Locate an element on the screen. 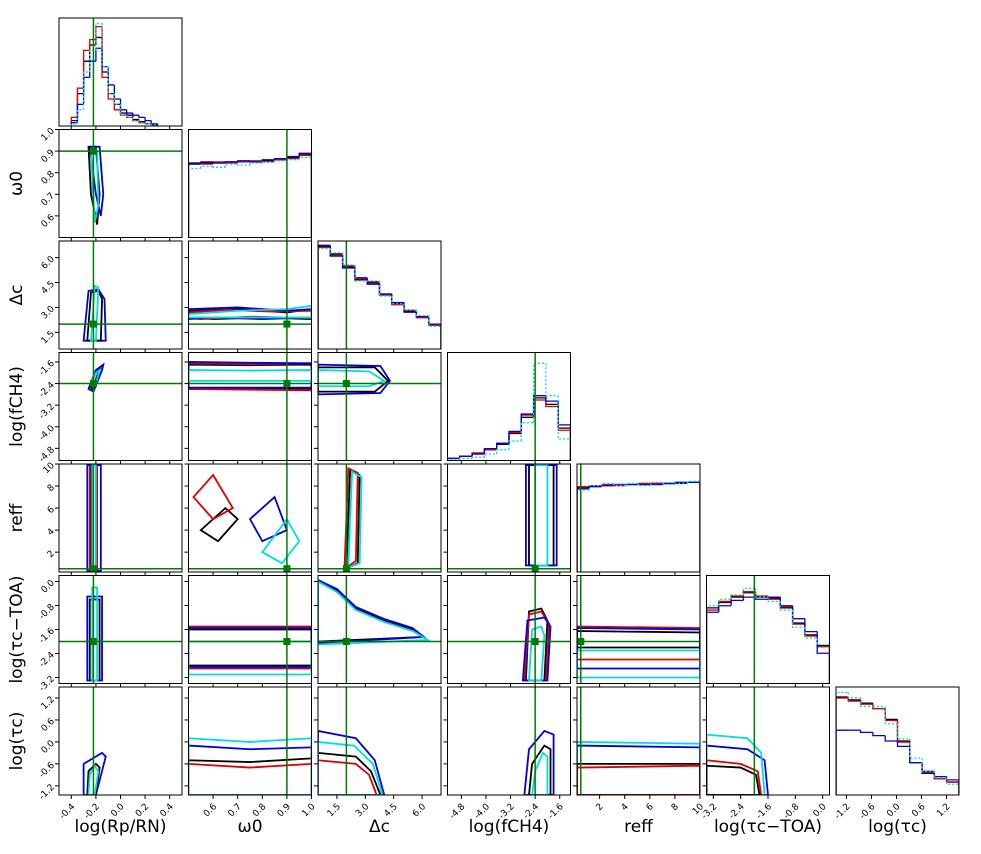 The height and width of the screenshot is (854, 981). y-tick-label: -0.6 is located at coordinates (47, 771).